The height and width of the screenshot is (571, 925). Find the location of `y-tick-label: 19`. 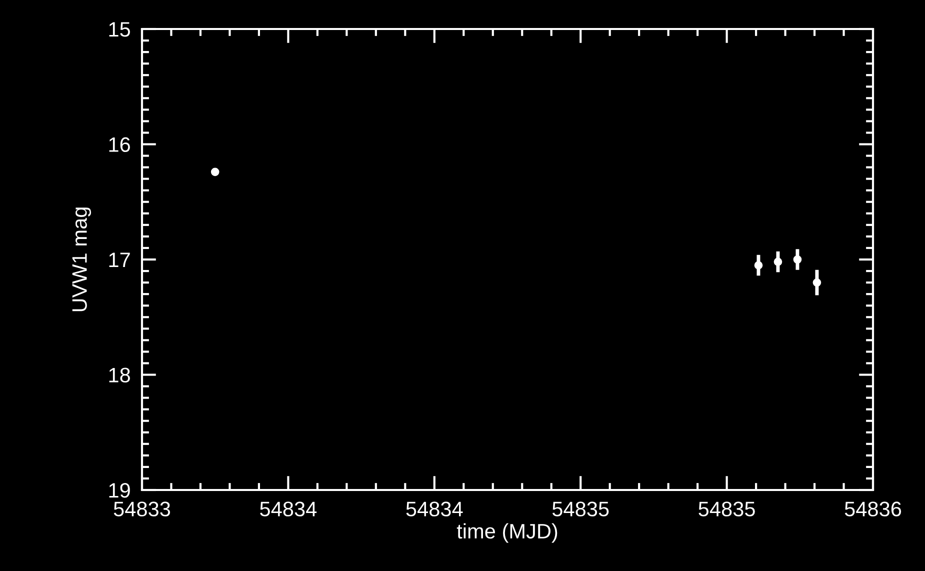

y-tick-label: 19 is located at coordinates (119, 490).